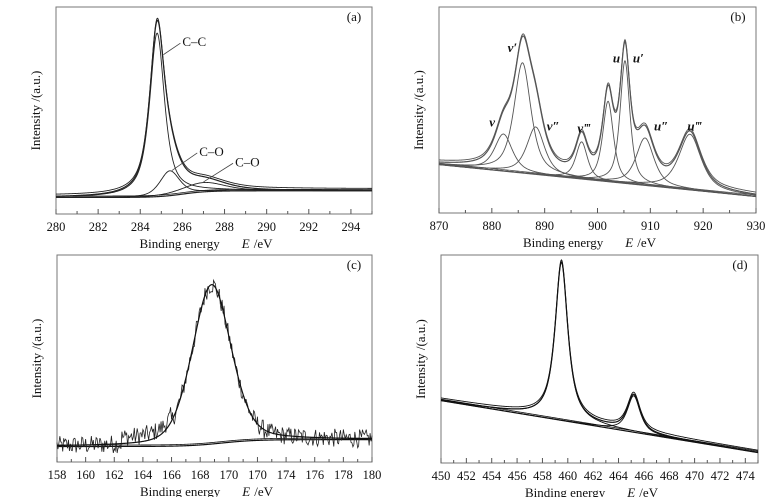 The width and height of the screenshot is (781, 497). I want to click on peak-annotation: u‴, so click(694, 125).